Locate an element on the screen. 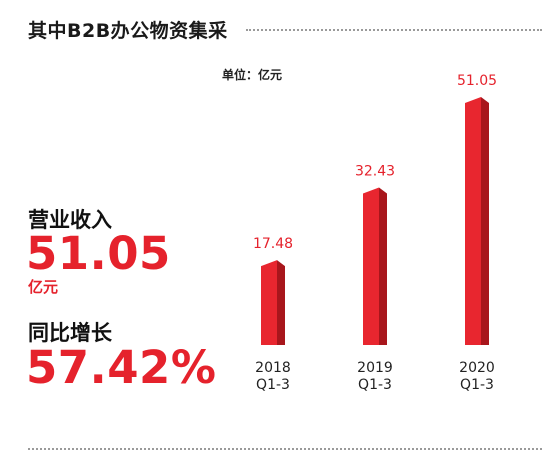 This screenshot has width=550, height=468. title-divider is located at coordinates (394, 30).